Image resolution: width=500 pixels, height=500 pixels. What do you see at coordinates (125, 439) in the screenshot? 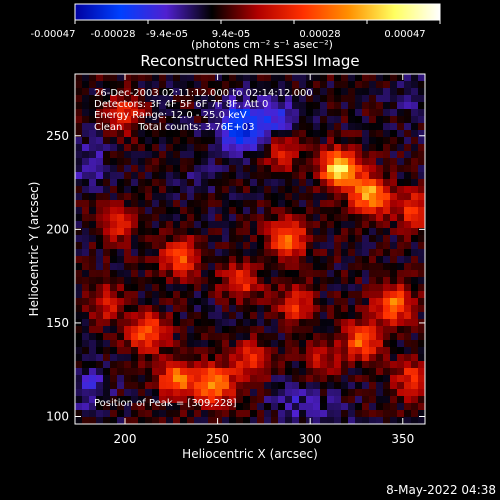
I see `x-tick-label: 200` at bounding box center [125, 439].